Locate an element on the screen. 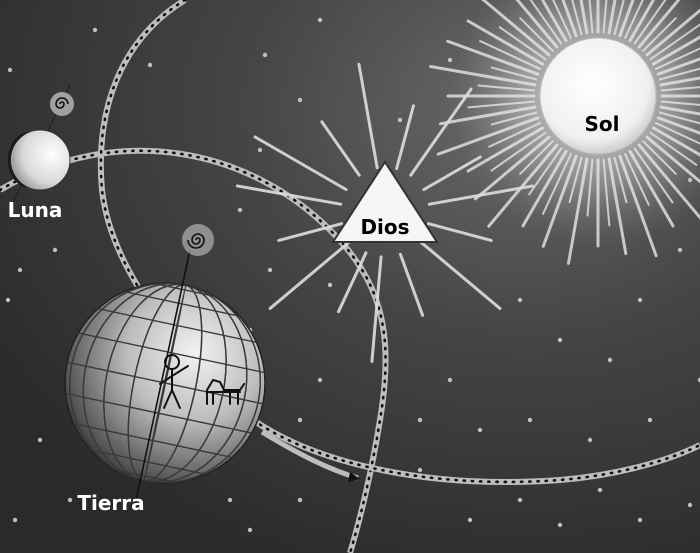  earth-label: Tierra is located at coordinates (110, 503).